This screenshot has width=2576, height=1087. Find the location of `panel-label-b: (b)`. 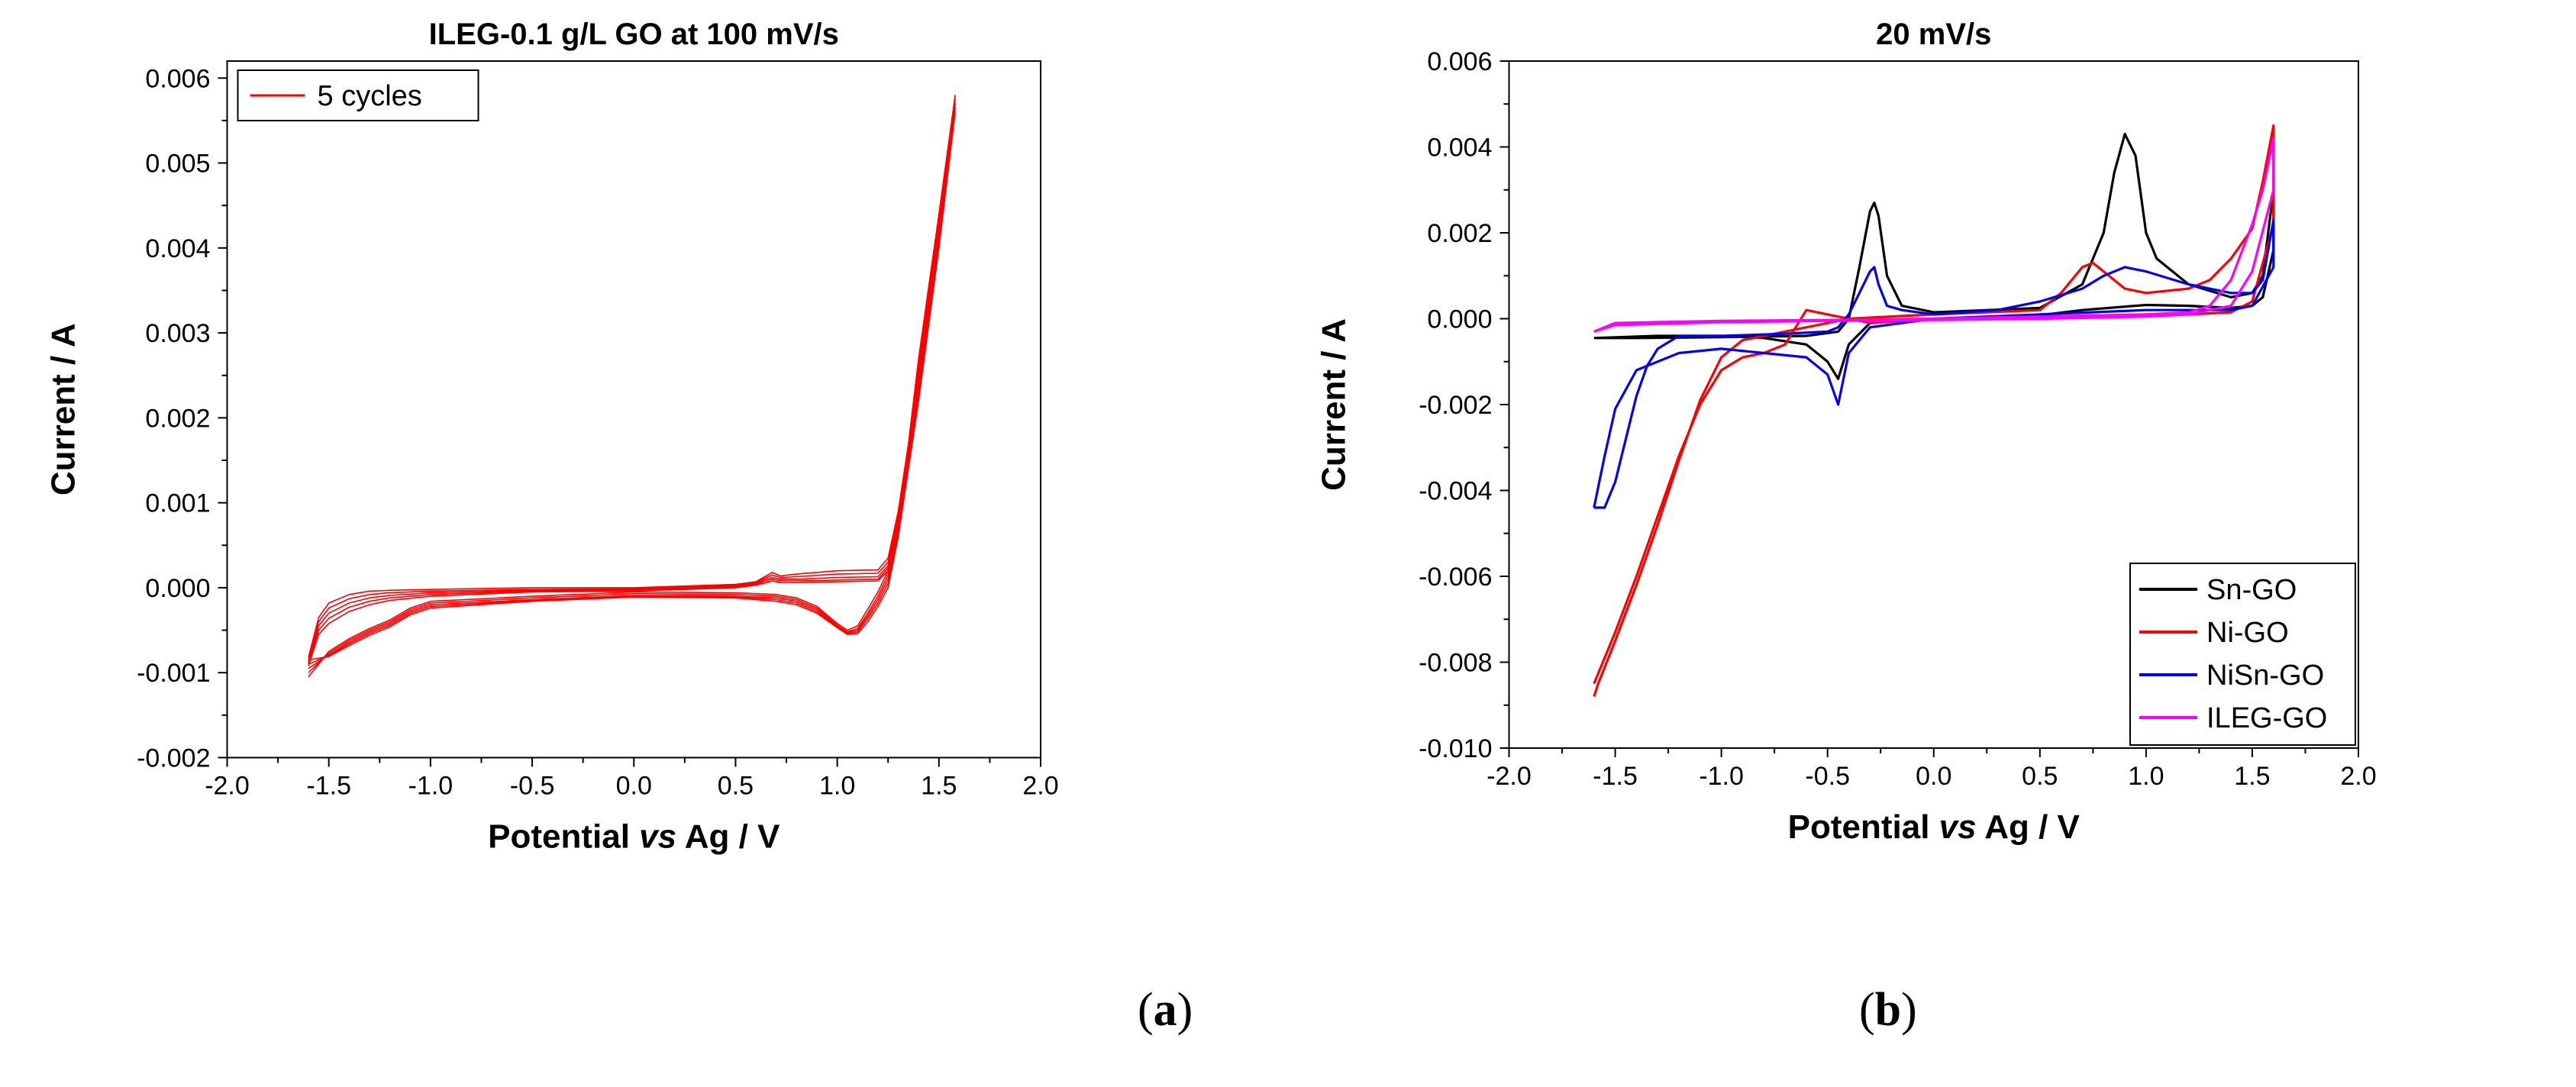

panel-label-b: (b) is located at coordinates (1888, 1010).